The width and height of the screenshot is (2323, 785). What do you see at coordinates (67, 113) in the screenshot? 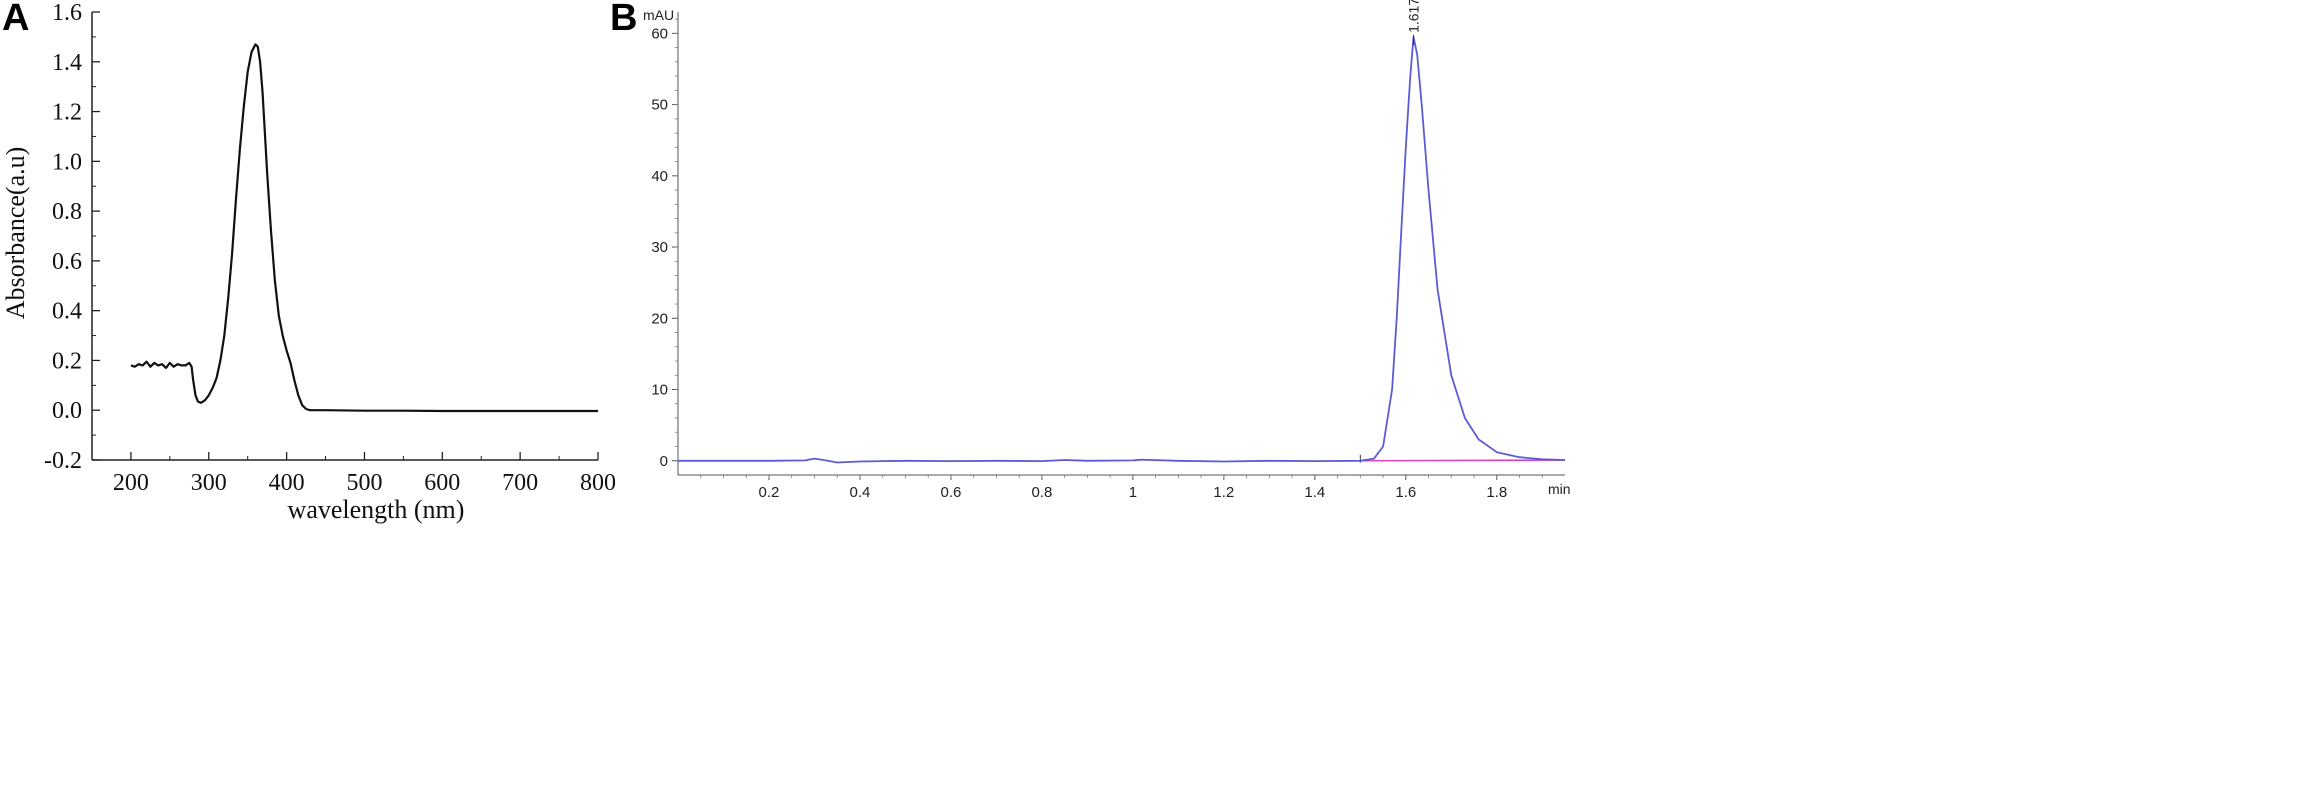
I see `panel-a-y-tick-label: 1.2` at bounding box center [67, 113].